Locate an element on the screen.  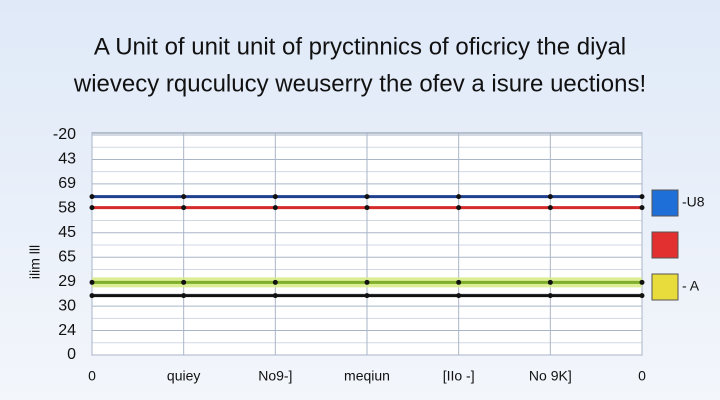
x-tick-label: No9-] is located at coordinates (275, 376).